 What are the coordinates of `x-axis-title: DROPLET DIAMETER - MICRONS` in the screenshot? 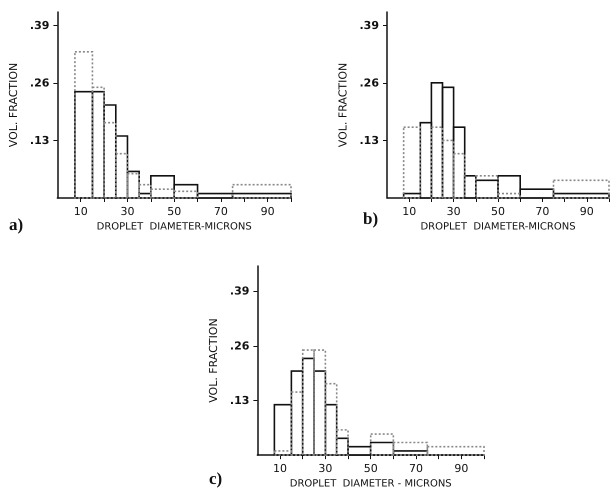 It's located at (371, 484).